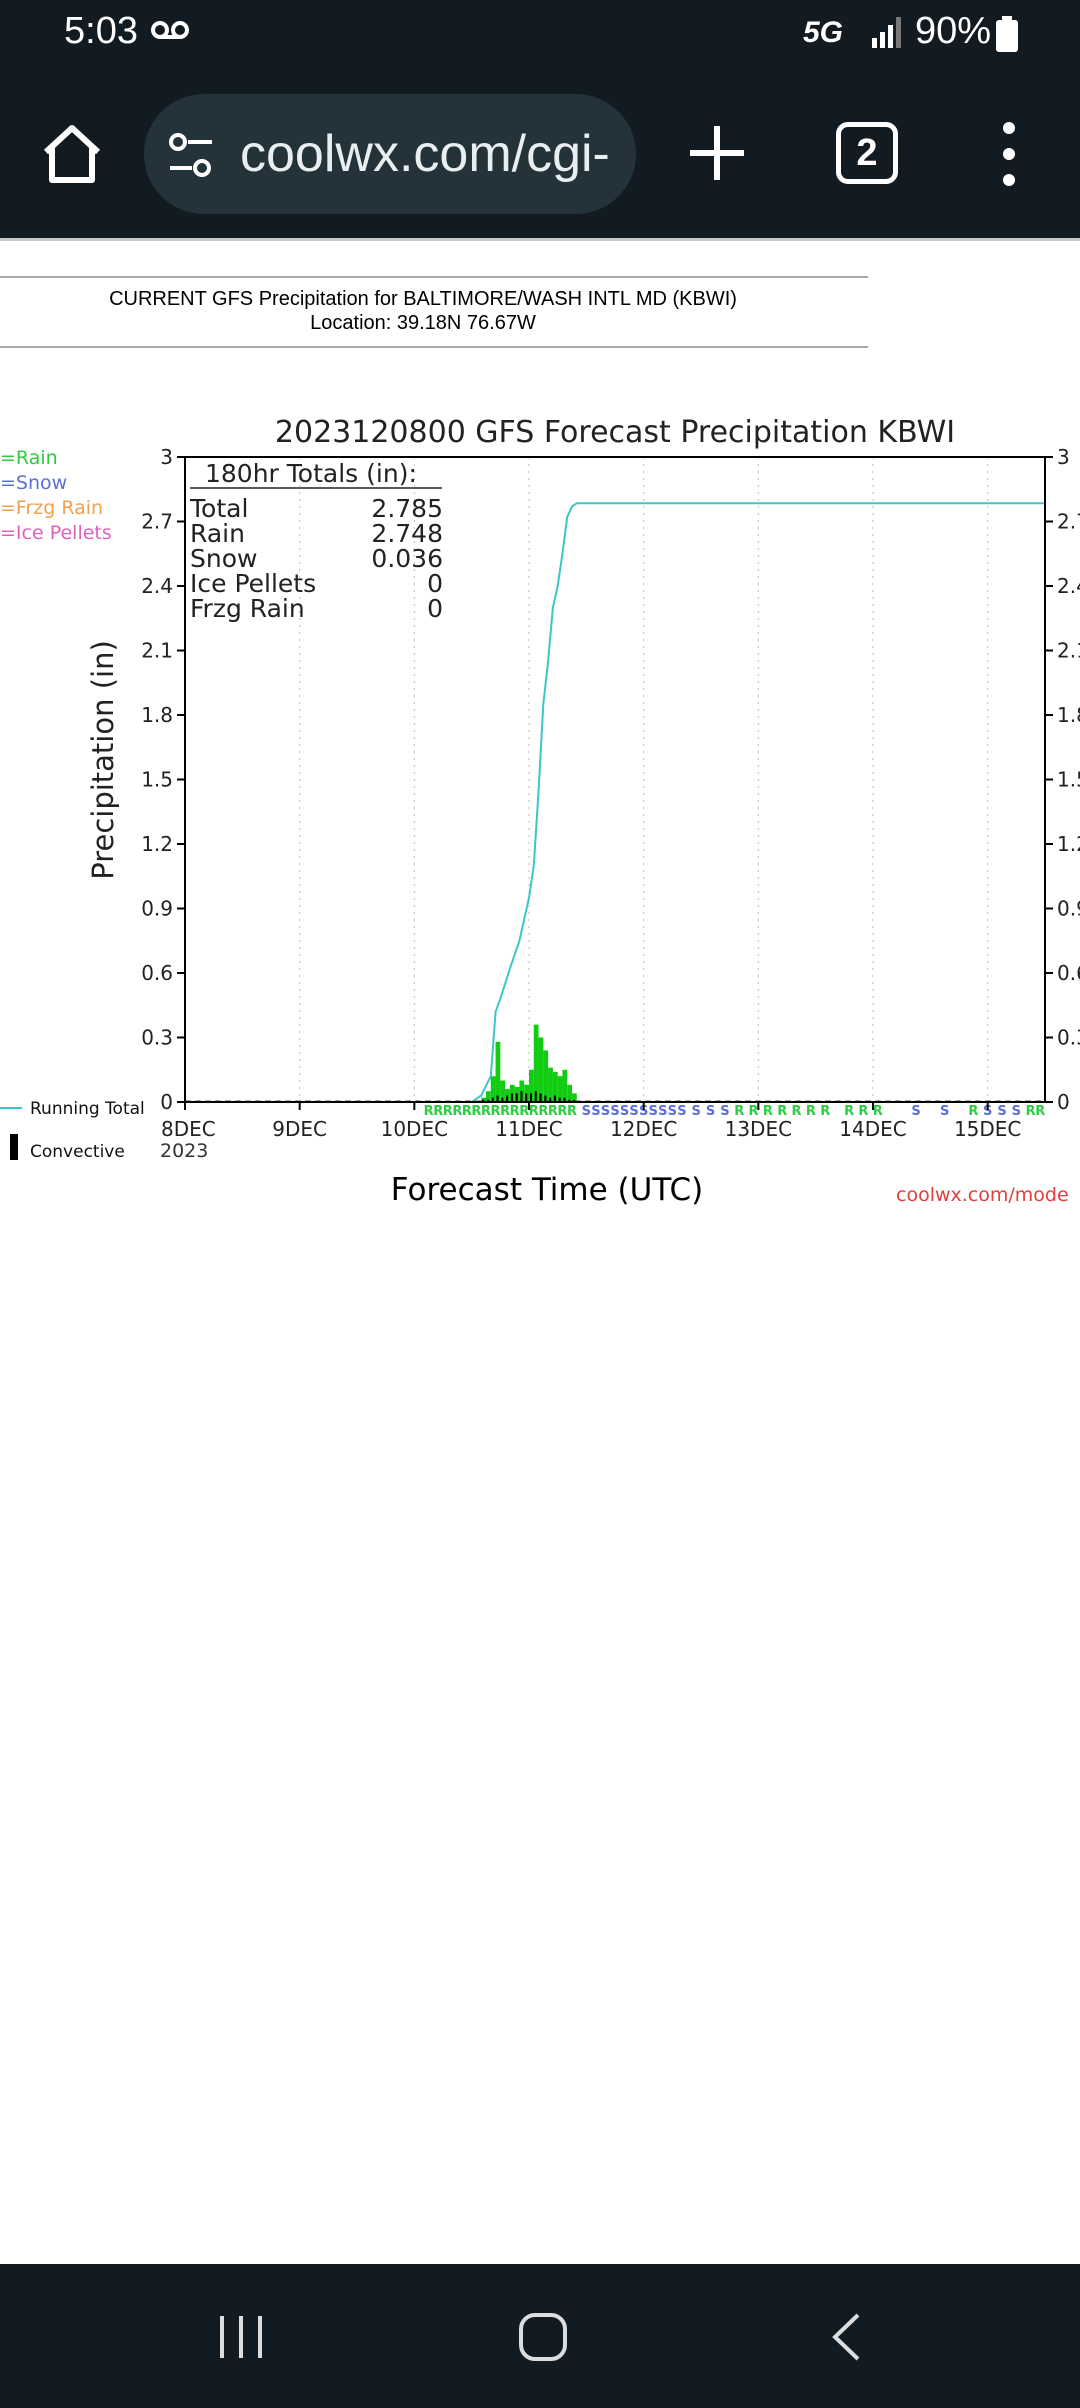 The image size is (1080, 2408). I want to click on y-tick-label: 2.4, so click(157, 586).